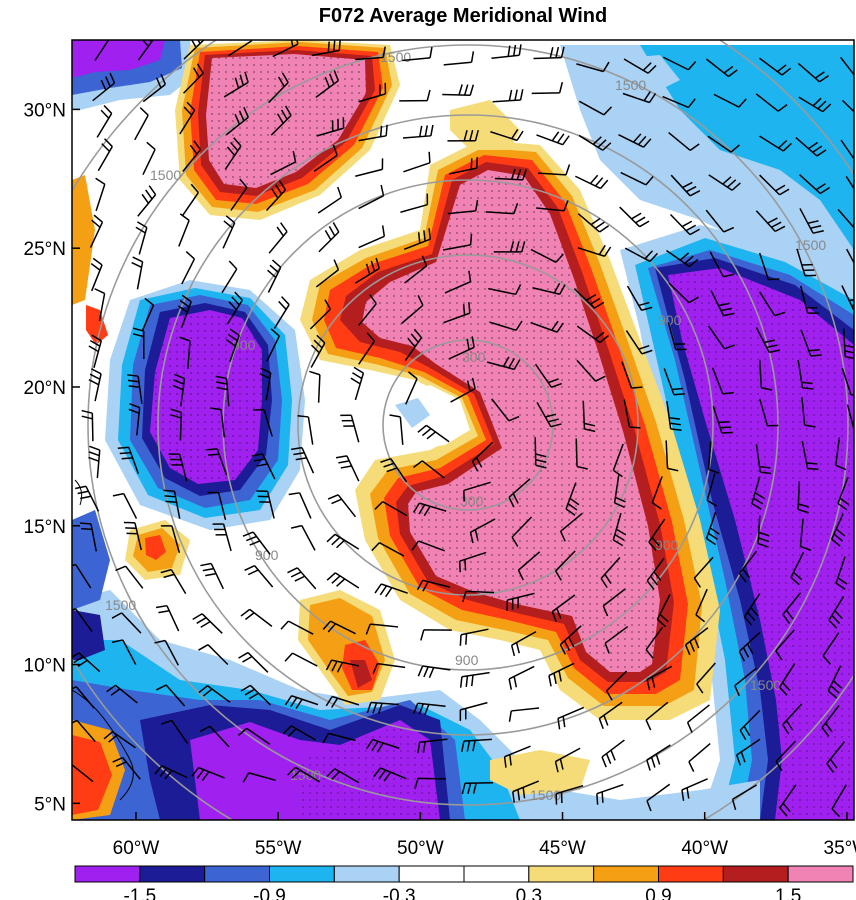 The image size is (856, 900). I want to click on colorbar-label: 0.3, so click(529, 893).